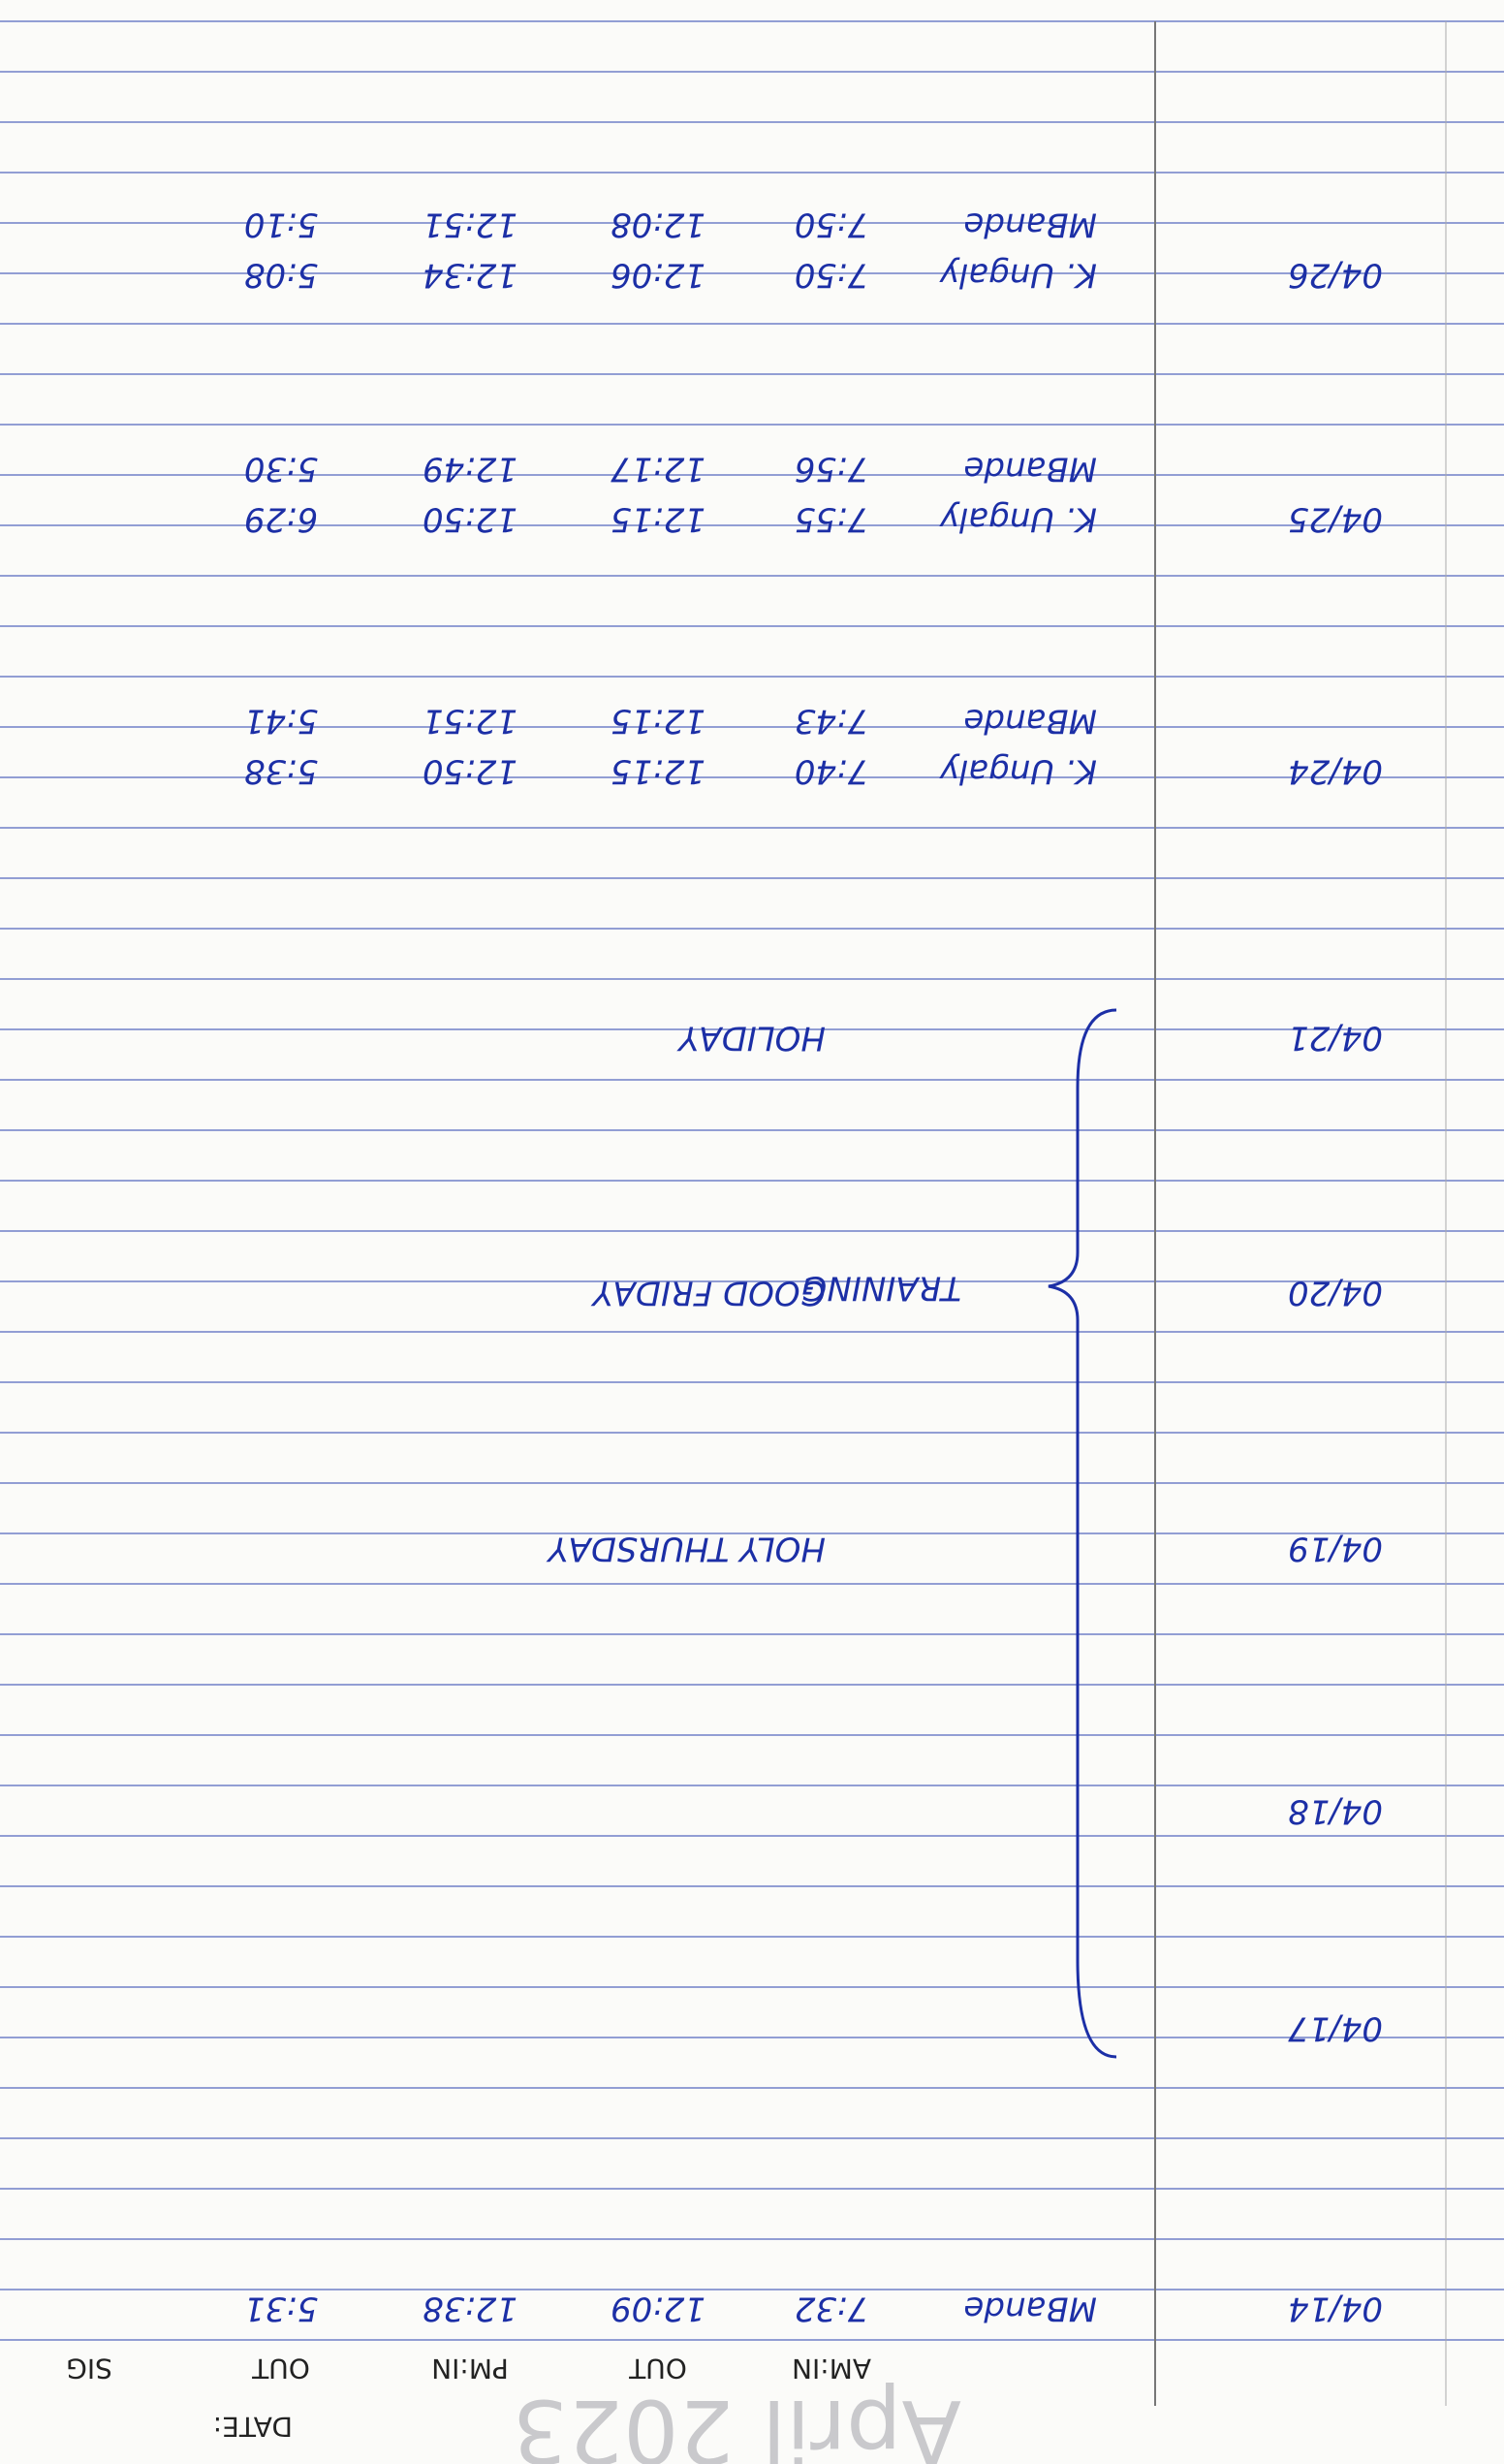  I want to click on time-entry: 5:08, so click(281, 275).